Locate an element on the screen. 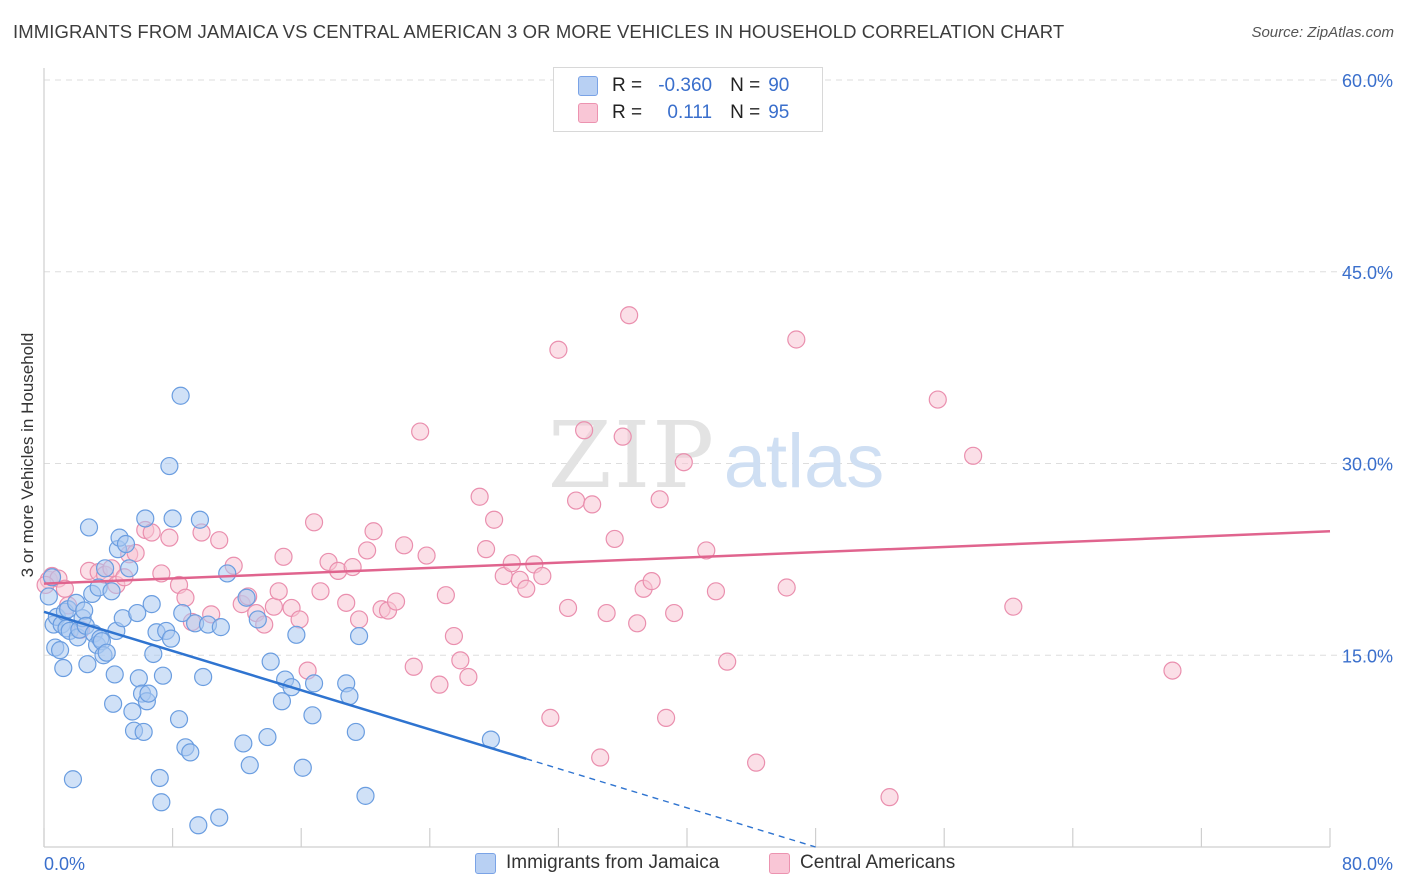 The width and height of the screenshot is (1406, 892). bottom-legend-swatch-jamaica is located at coordinates (485, 863).